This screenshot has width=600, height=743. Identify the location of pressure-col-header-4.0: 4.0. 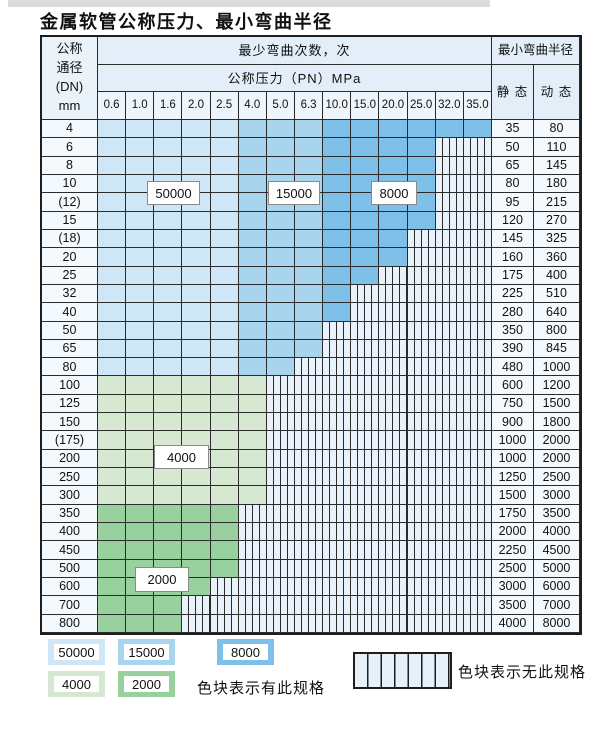
(252, 106).